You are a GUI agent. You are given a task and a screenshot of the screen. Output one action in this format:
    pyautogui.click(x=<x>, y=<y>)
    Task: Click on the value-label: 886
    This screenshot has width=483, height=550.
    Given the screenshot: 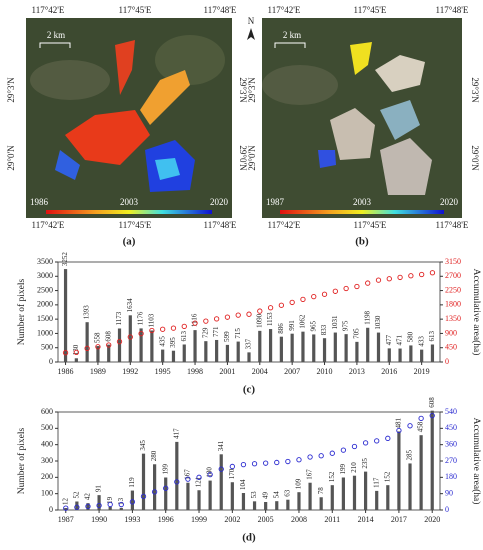 What is the action you would take?
    pyautogui.click(x=281, y=328)
    